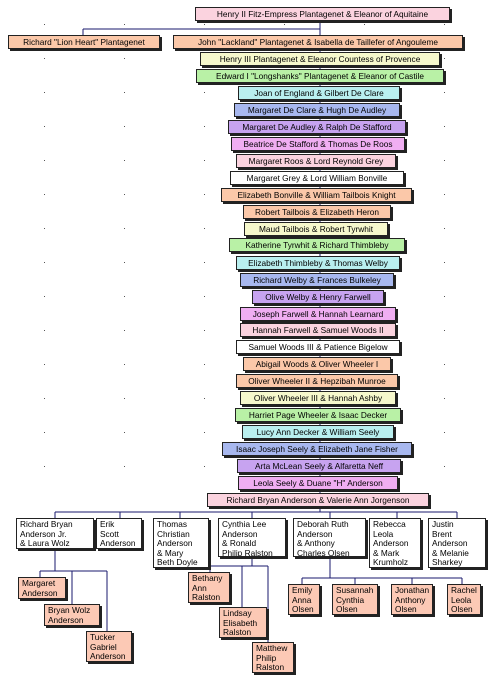 The width and height of the screenshot is (491, 680). Describe the element at coordinates (273, 657) in the screenshot. I see `grandchild-box: Matthew Philip Ralston` at that location.